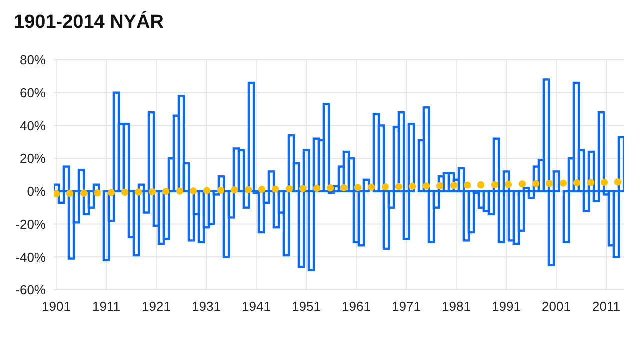  Describe the element at coordinates (33, 126) in the screenshot. I see `y-tick-label: 40%` at that location.